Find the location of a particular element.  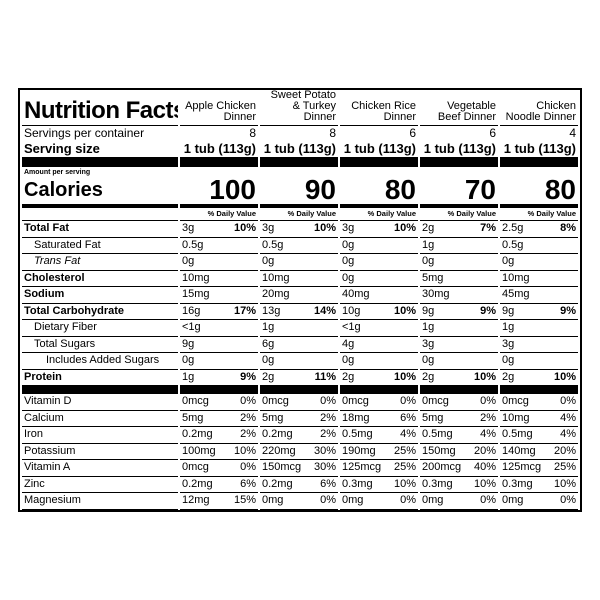

amount: 0mcg is located at coordinates (515, 401).